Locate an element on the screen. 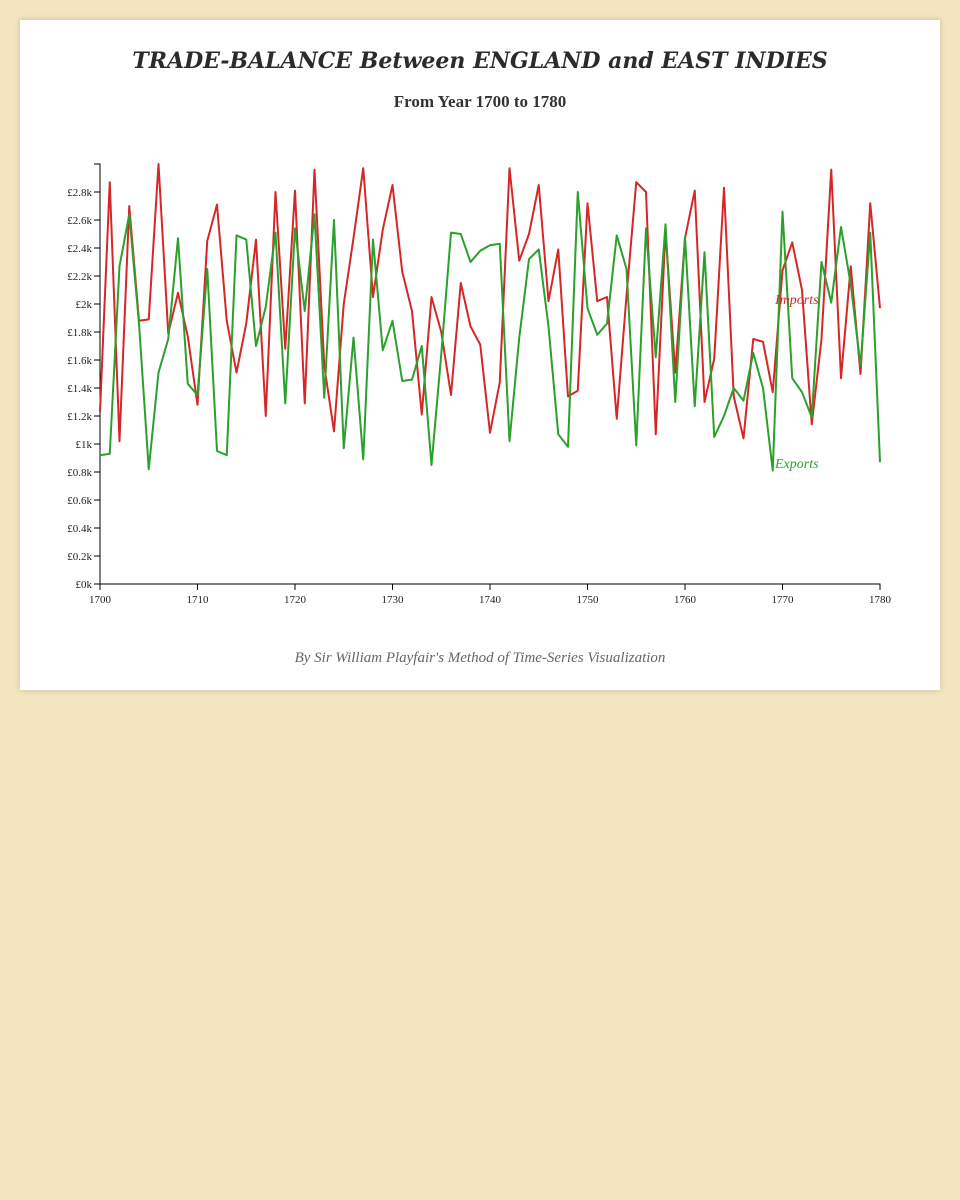  x-tick-label: 1710 is located at coordinates (198, 600).